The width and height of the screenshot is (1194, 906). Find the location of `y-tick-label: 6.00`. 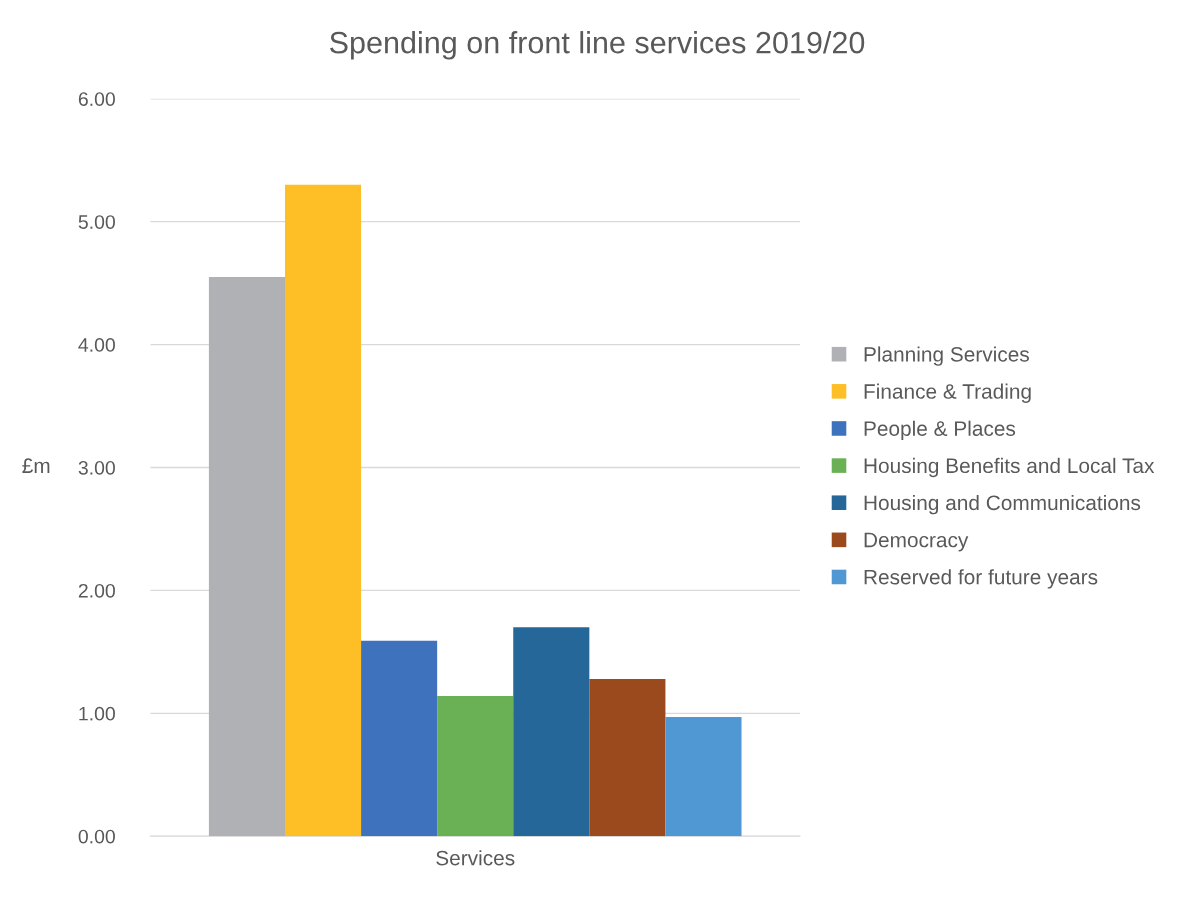

y-tick-label: 6.00 is located at coordinates (96, 99).